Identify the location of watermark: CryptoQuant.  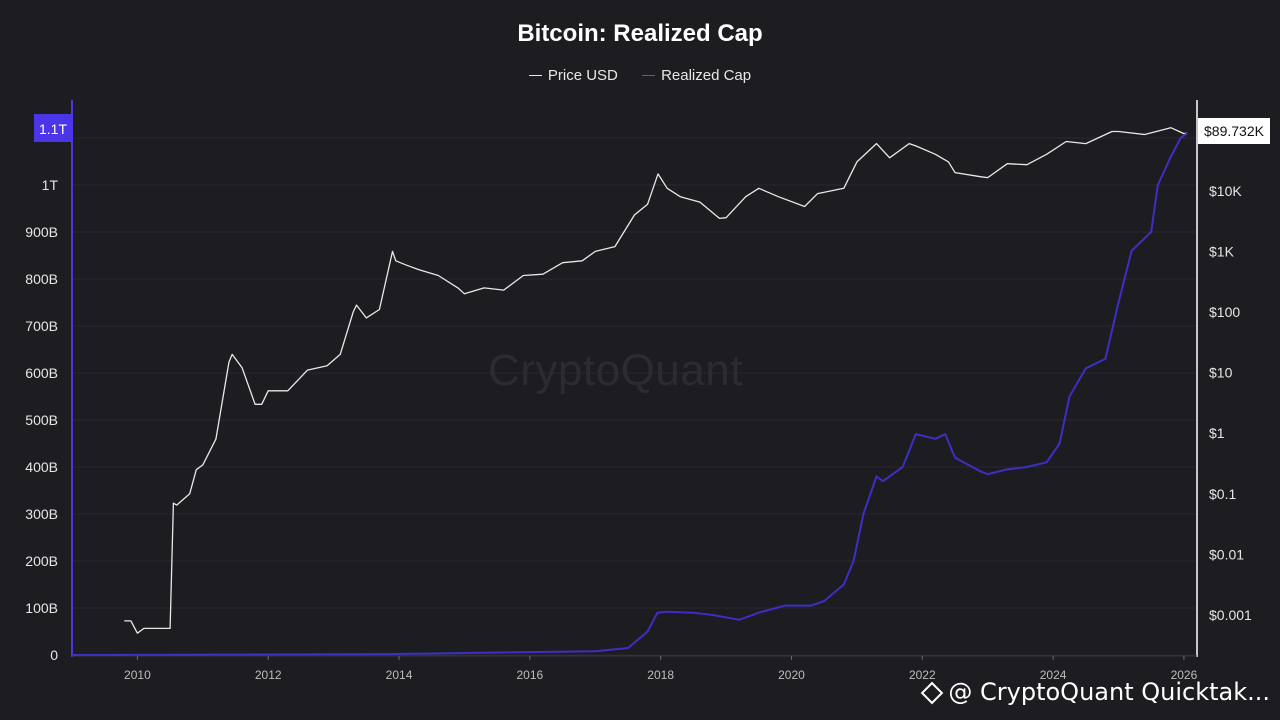
(615, 370).